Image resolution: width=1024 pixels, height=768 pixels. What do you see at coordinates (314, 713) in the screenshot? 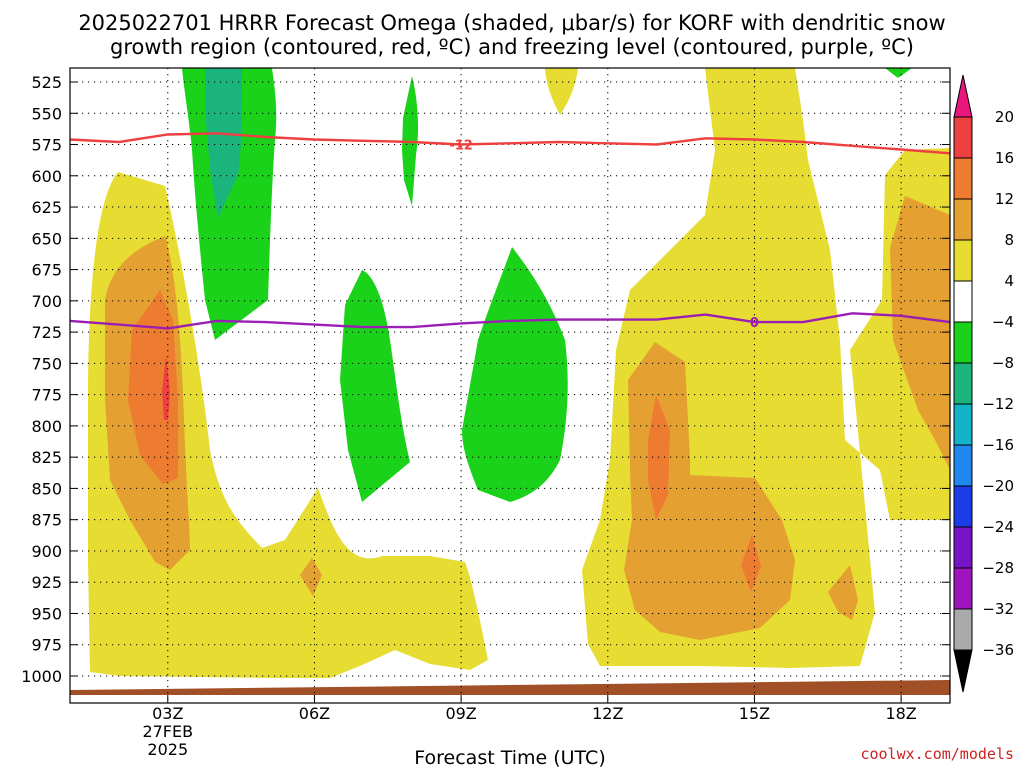
I see `x-tick-label: 06Z` at bounding box center [314, 713].